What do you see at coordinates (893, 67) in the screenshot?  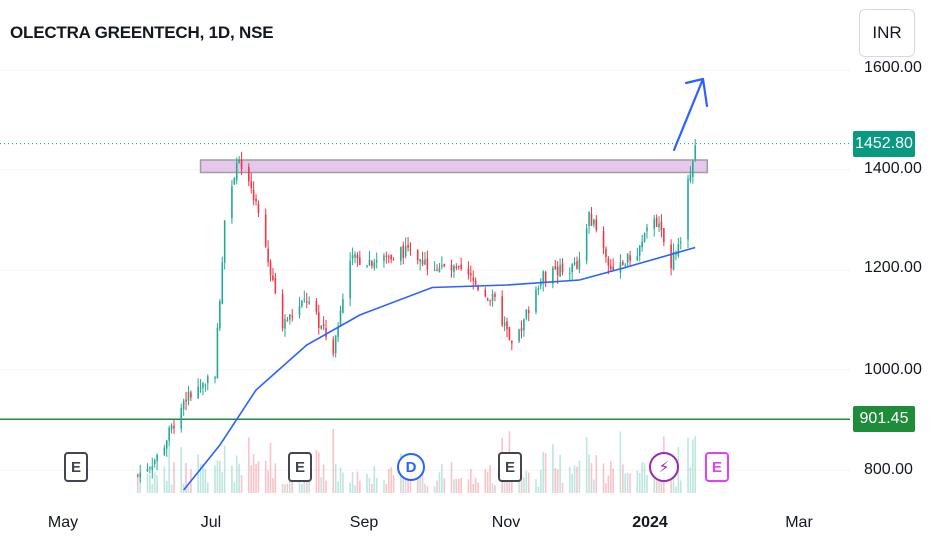 I see `y-tick-label: 1600.00` at bounding box center [893, 67].